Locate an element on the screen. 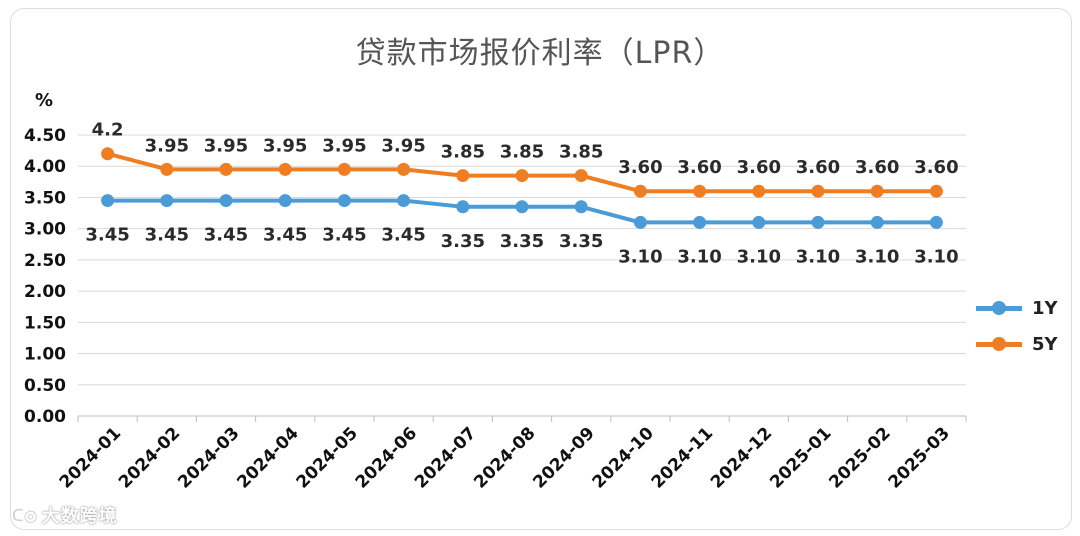 This screenshot has width=1080, height=536. legend-swatch-1y is located at coordinates (999, 307).